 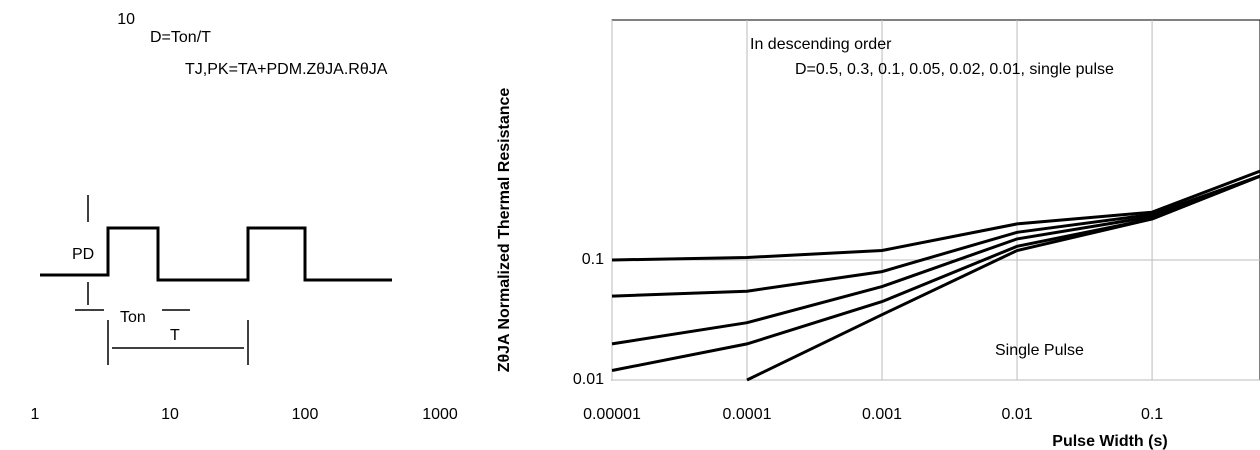 What do you see at coordinates (170, 414) in the screenshot?
I see `x-tick-label: 10` at bounding box center [170, 414].